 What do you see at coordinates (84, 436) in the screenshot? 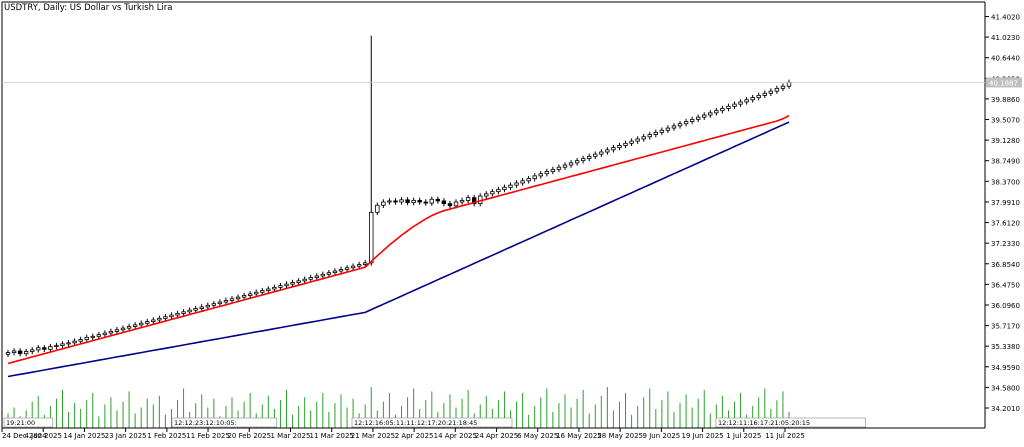
I see `x-tick-label: 14 Jan 2025` at bounding box center [84, 436].